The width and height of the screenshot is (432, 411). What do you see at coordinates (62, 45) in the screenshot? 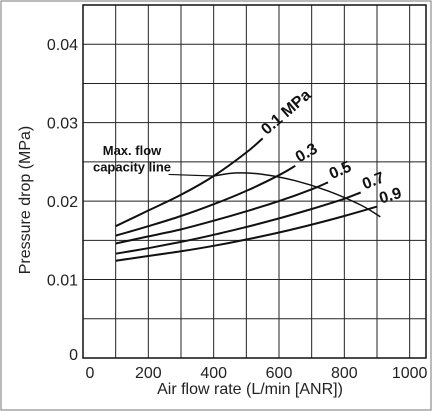
I see `y-tick-label: 0.04` at bounding box center [62, 45].